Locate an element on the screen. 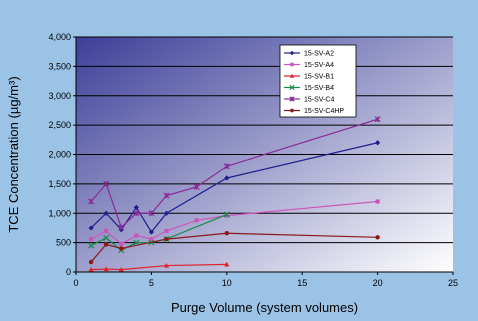  series-15-sv-b1 is located at coordinates (159, 266).